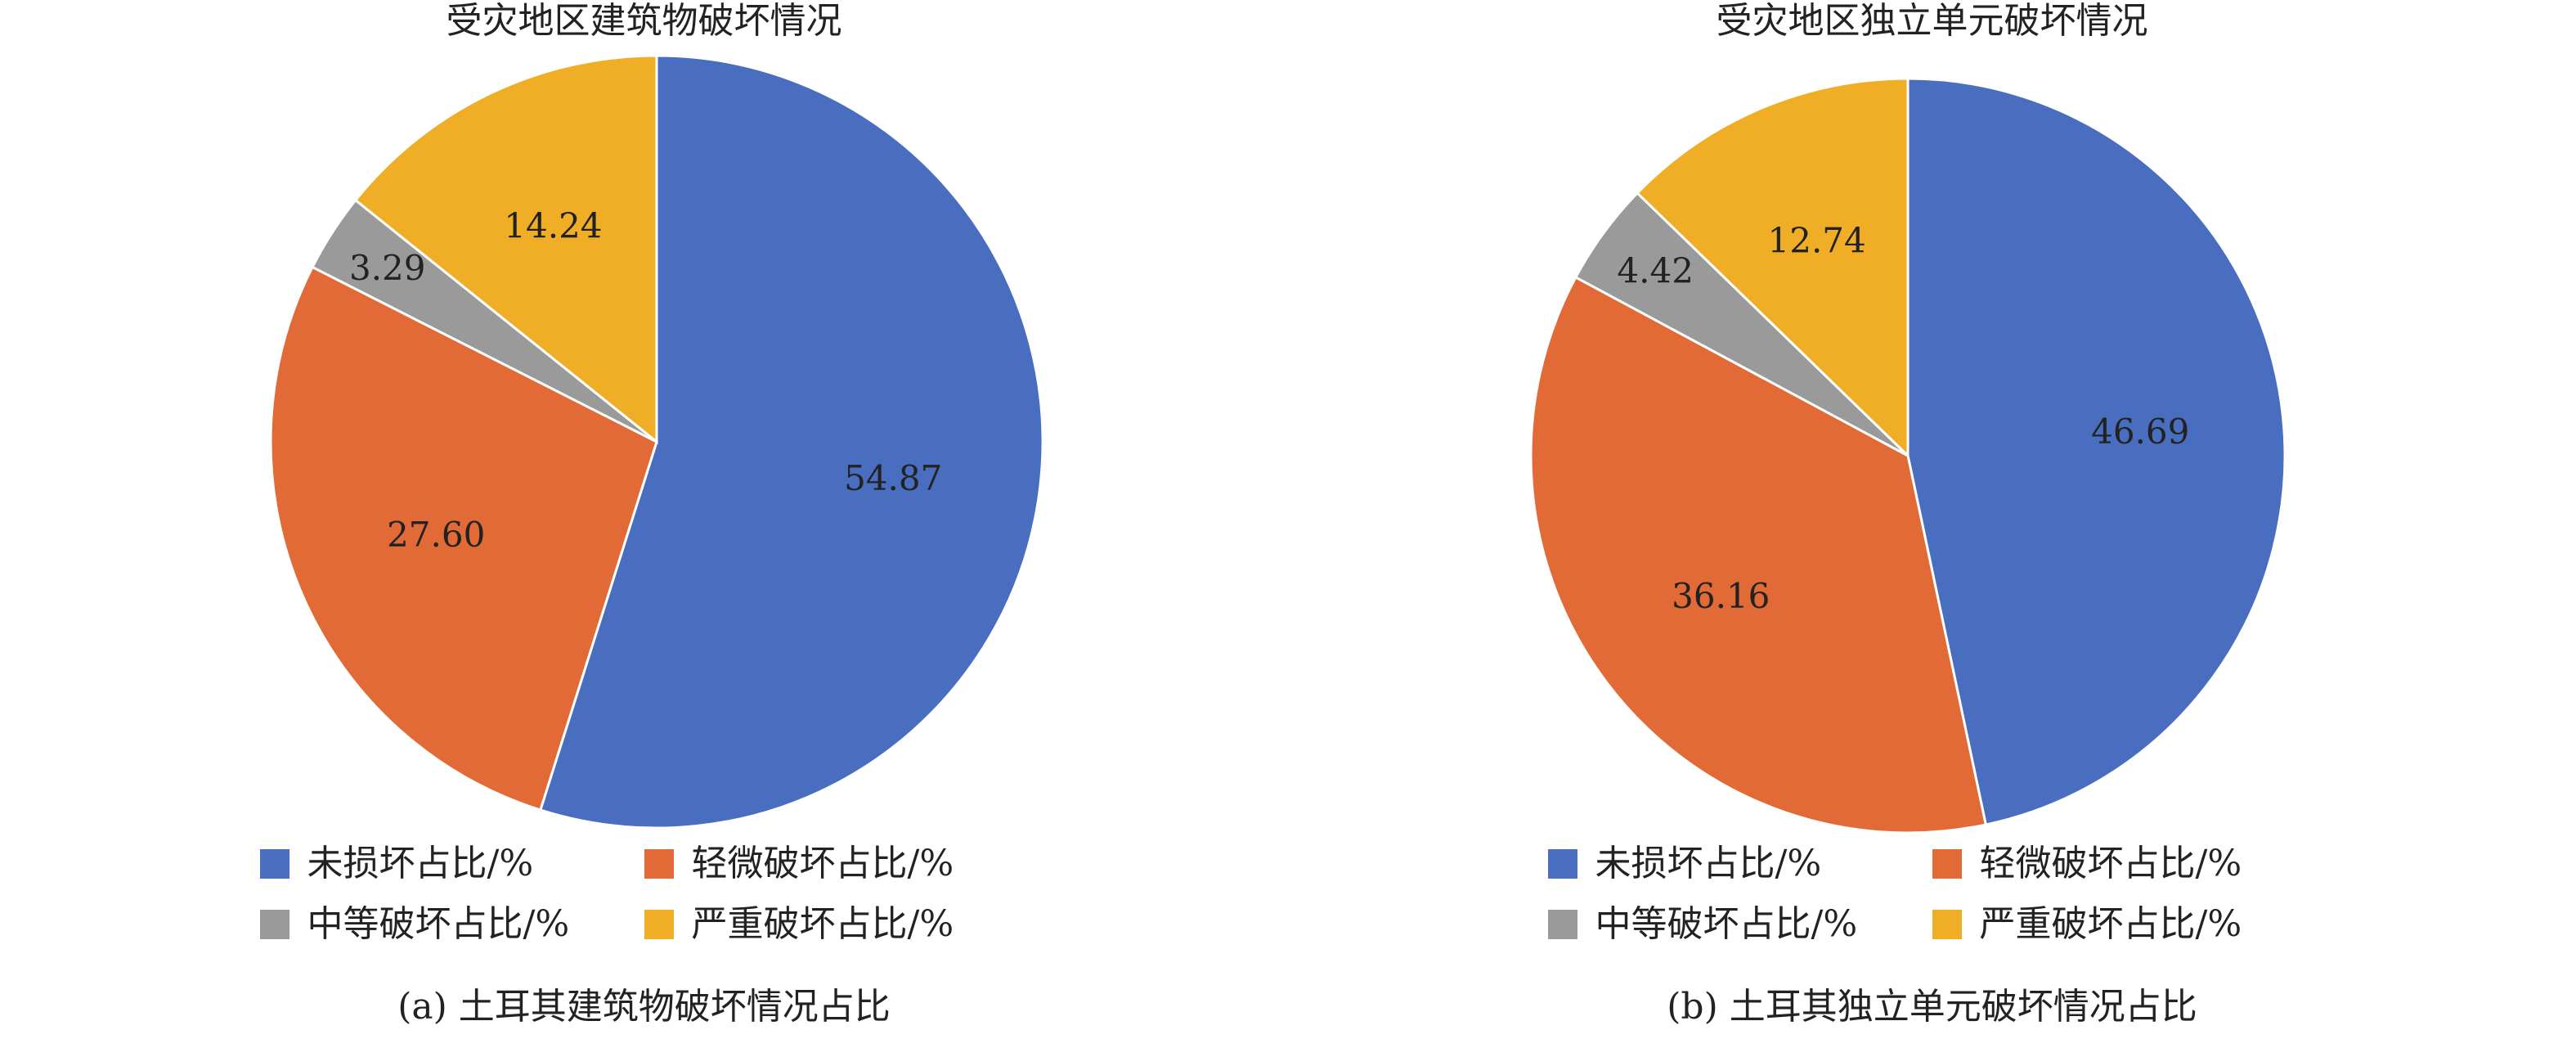 The height and width of the screenshot is (1039, 2576). Describe the element at coordinates (893, 478) in the screenshot. I see `slice-value-label-intact: 54.87` at that location.